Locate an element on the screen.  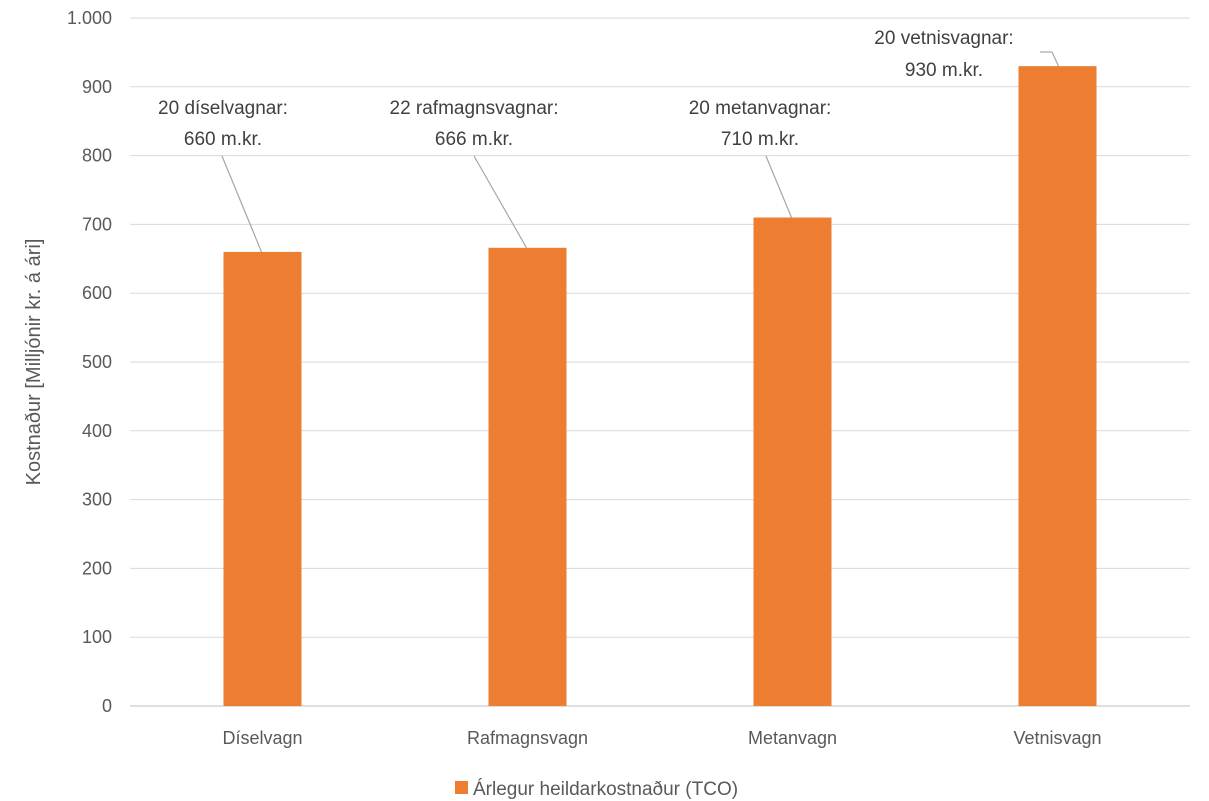
x-tick-label: Díselvagn is located at coordinates (262, 738).